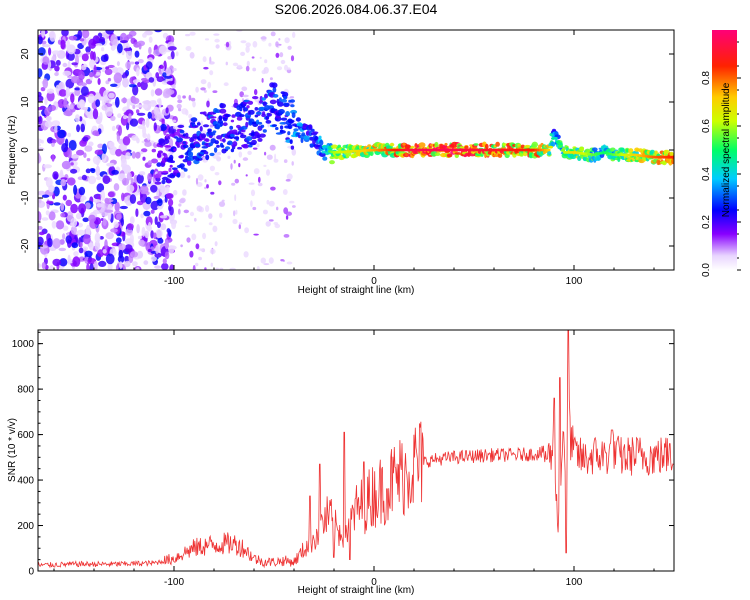 This screenshot has width=750, height=600. I want to click on y-tick-label: 0, so click(25, 150).